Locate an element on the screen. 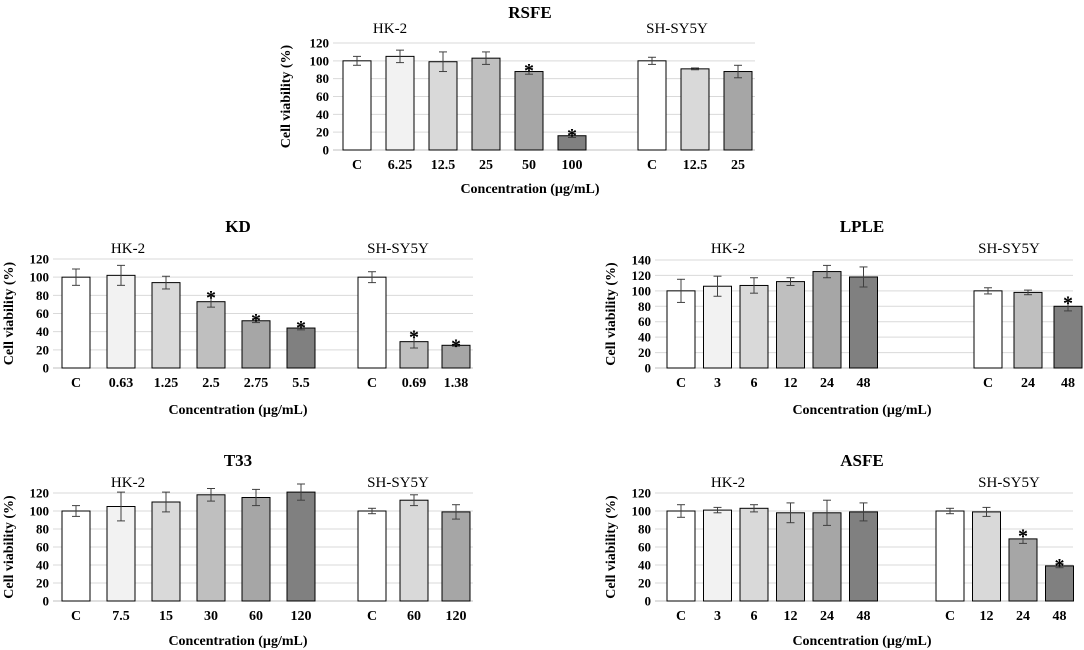  chart-title: LPLE is located at coordinates (862, 226).